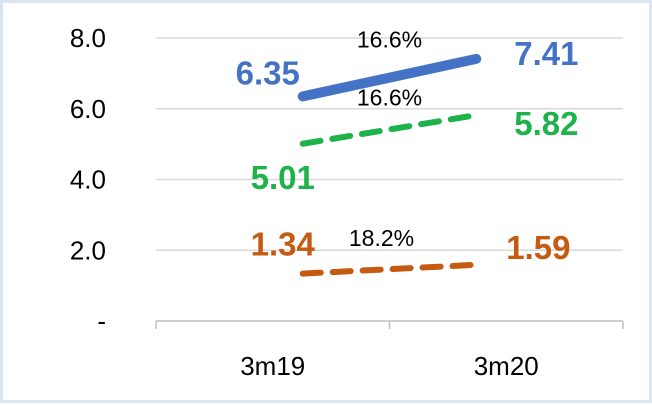 The width and height of the screenshot is (652, 406). I want to click on value-label-start: 5.01, so click(283, 177).